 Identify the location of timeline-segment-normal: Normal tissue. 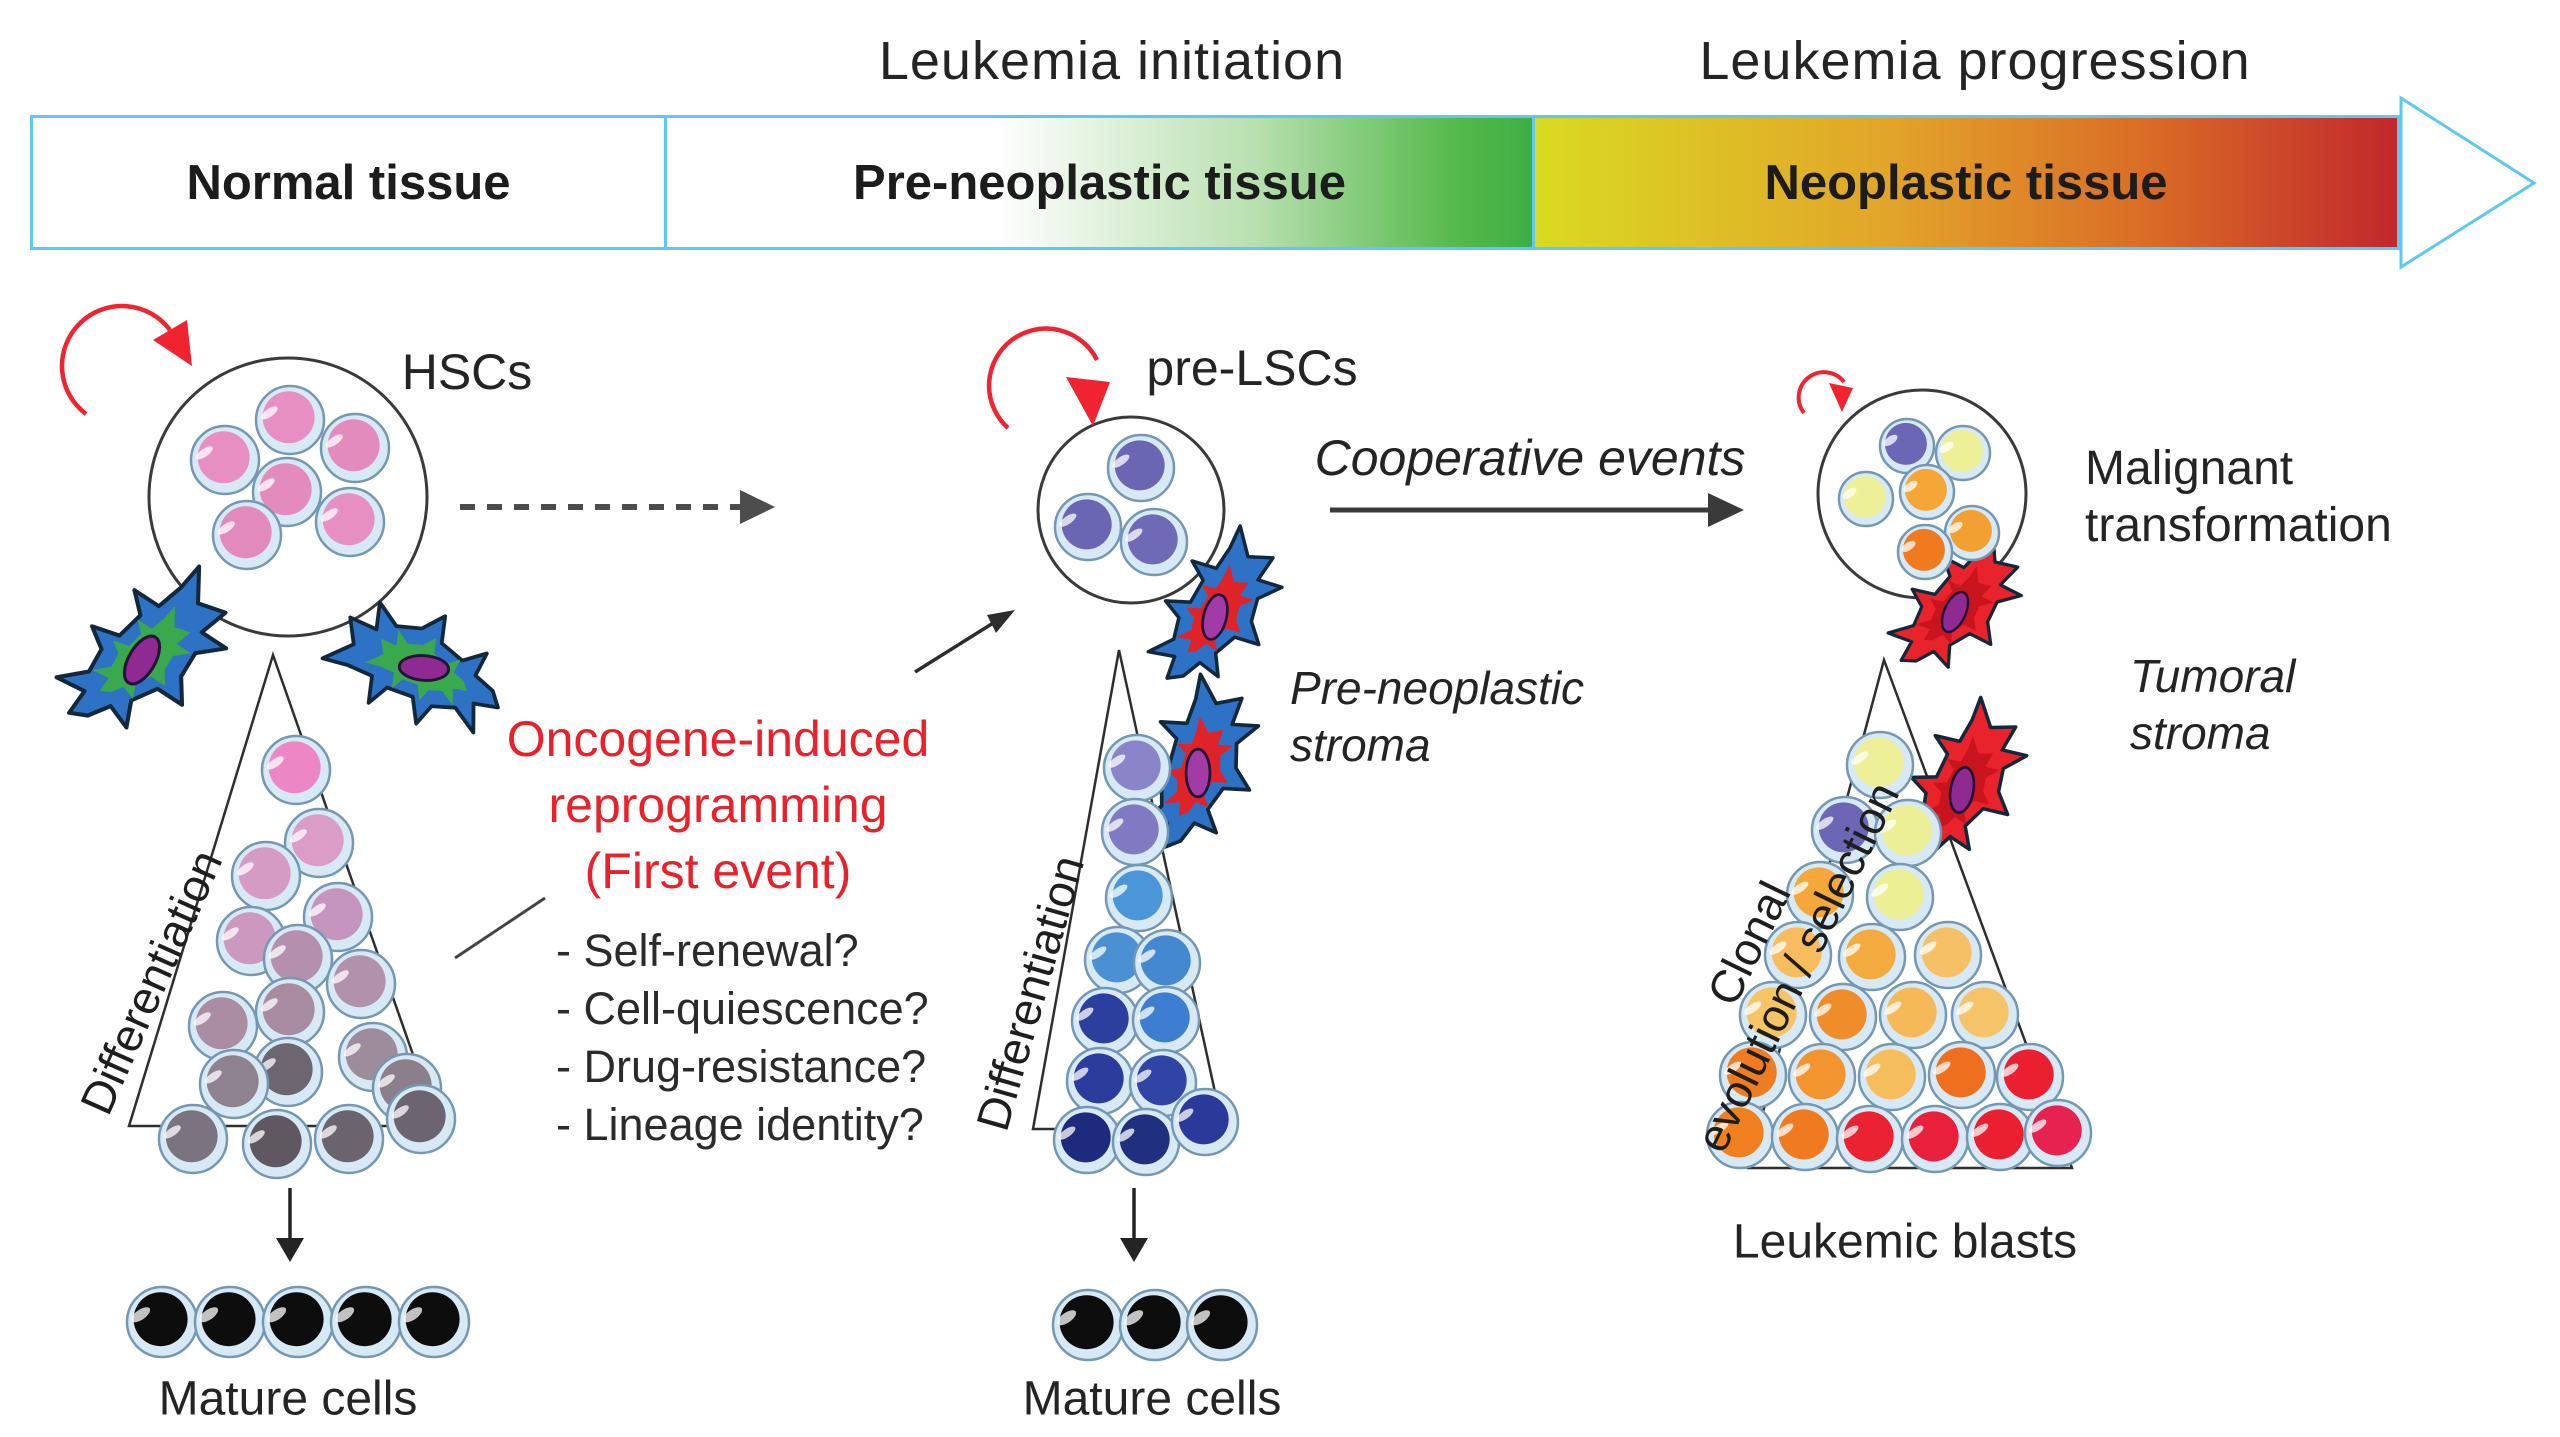
(348, 182).